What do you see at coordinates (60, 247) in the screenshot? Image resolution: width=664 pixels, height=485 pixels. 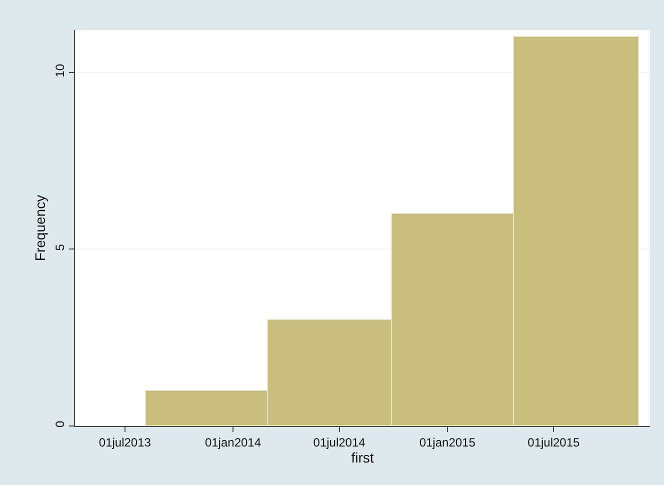 I see `y-tick-label: 5` at bounding box center [60, 247].